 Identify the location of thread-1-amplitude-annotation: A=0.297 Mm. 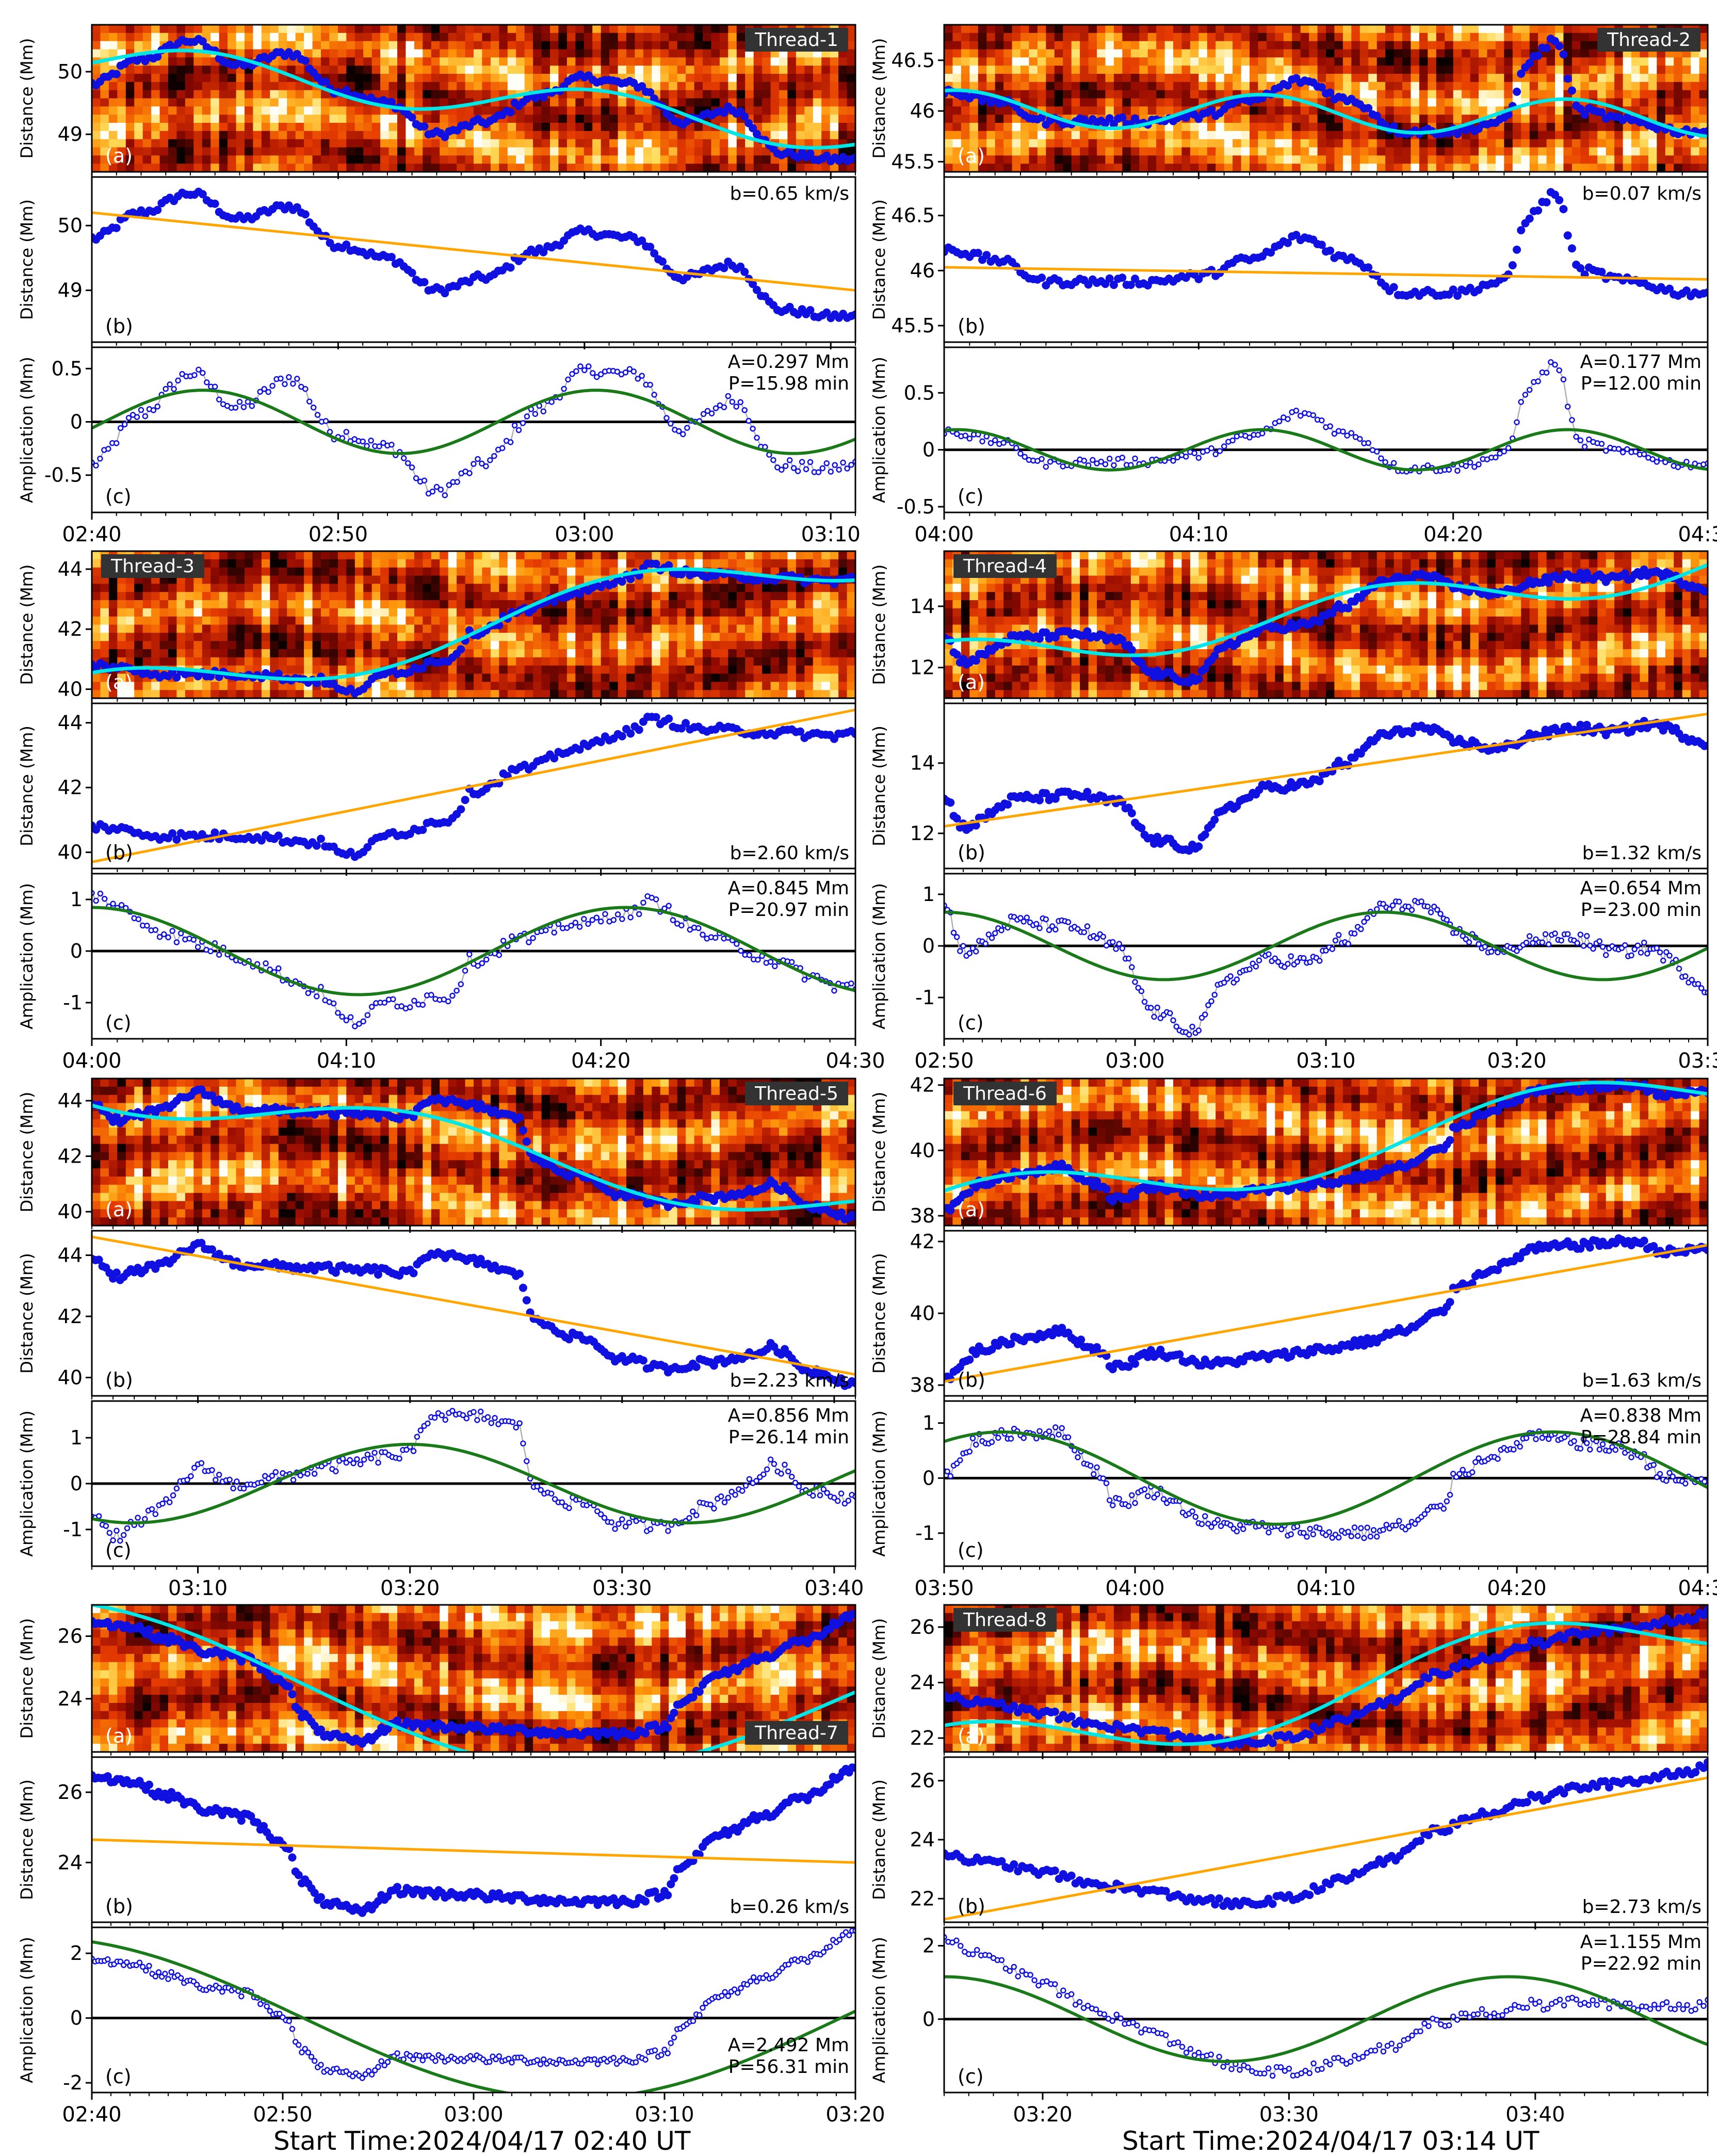
(788, 362).